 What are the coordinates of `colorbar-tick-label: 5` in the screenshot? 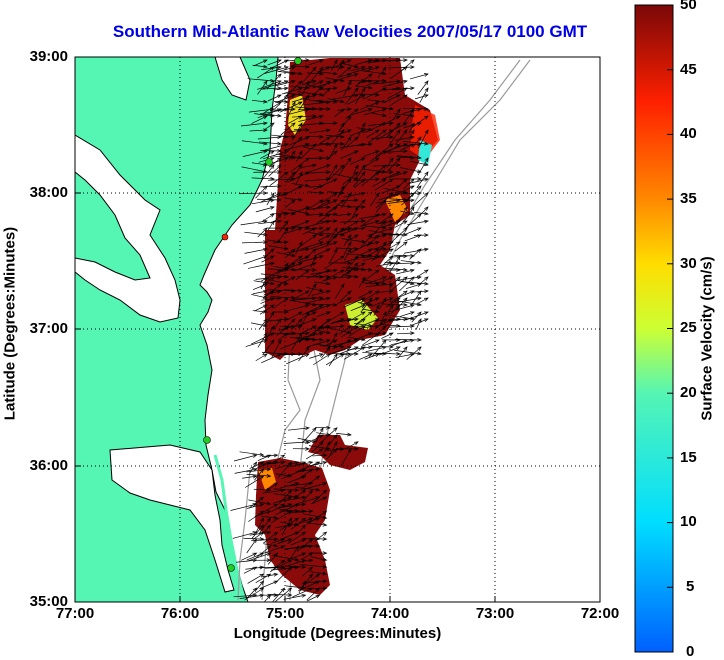 It's located at (690, 586).